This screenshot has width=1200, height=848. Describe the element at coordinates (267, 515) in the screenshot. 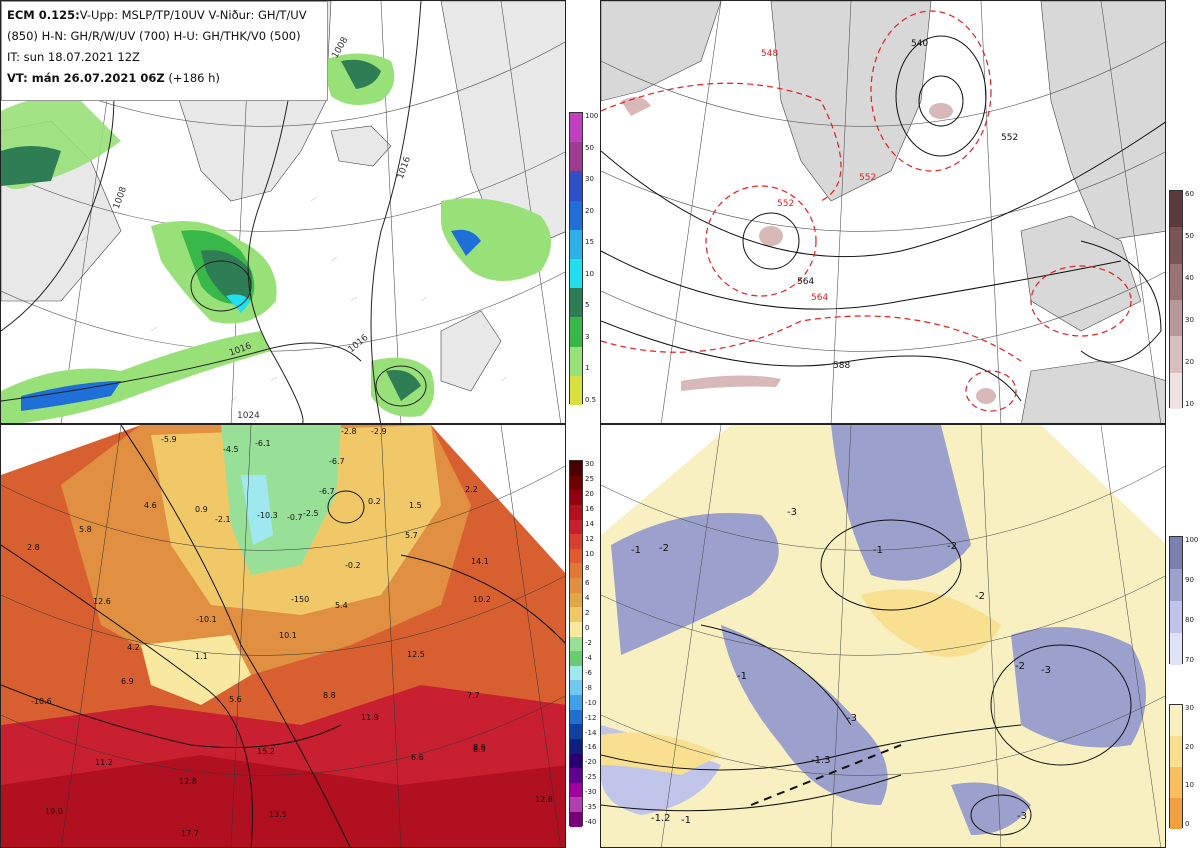

I see `temperature-value: -10.3` at that location.